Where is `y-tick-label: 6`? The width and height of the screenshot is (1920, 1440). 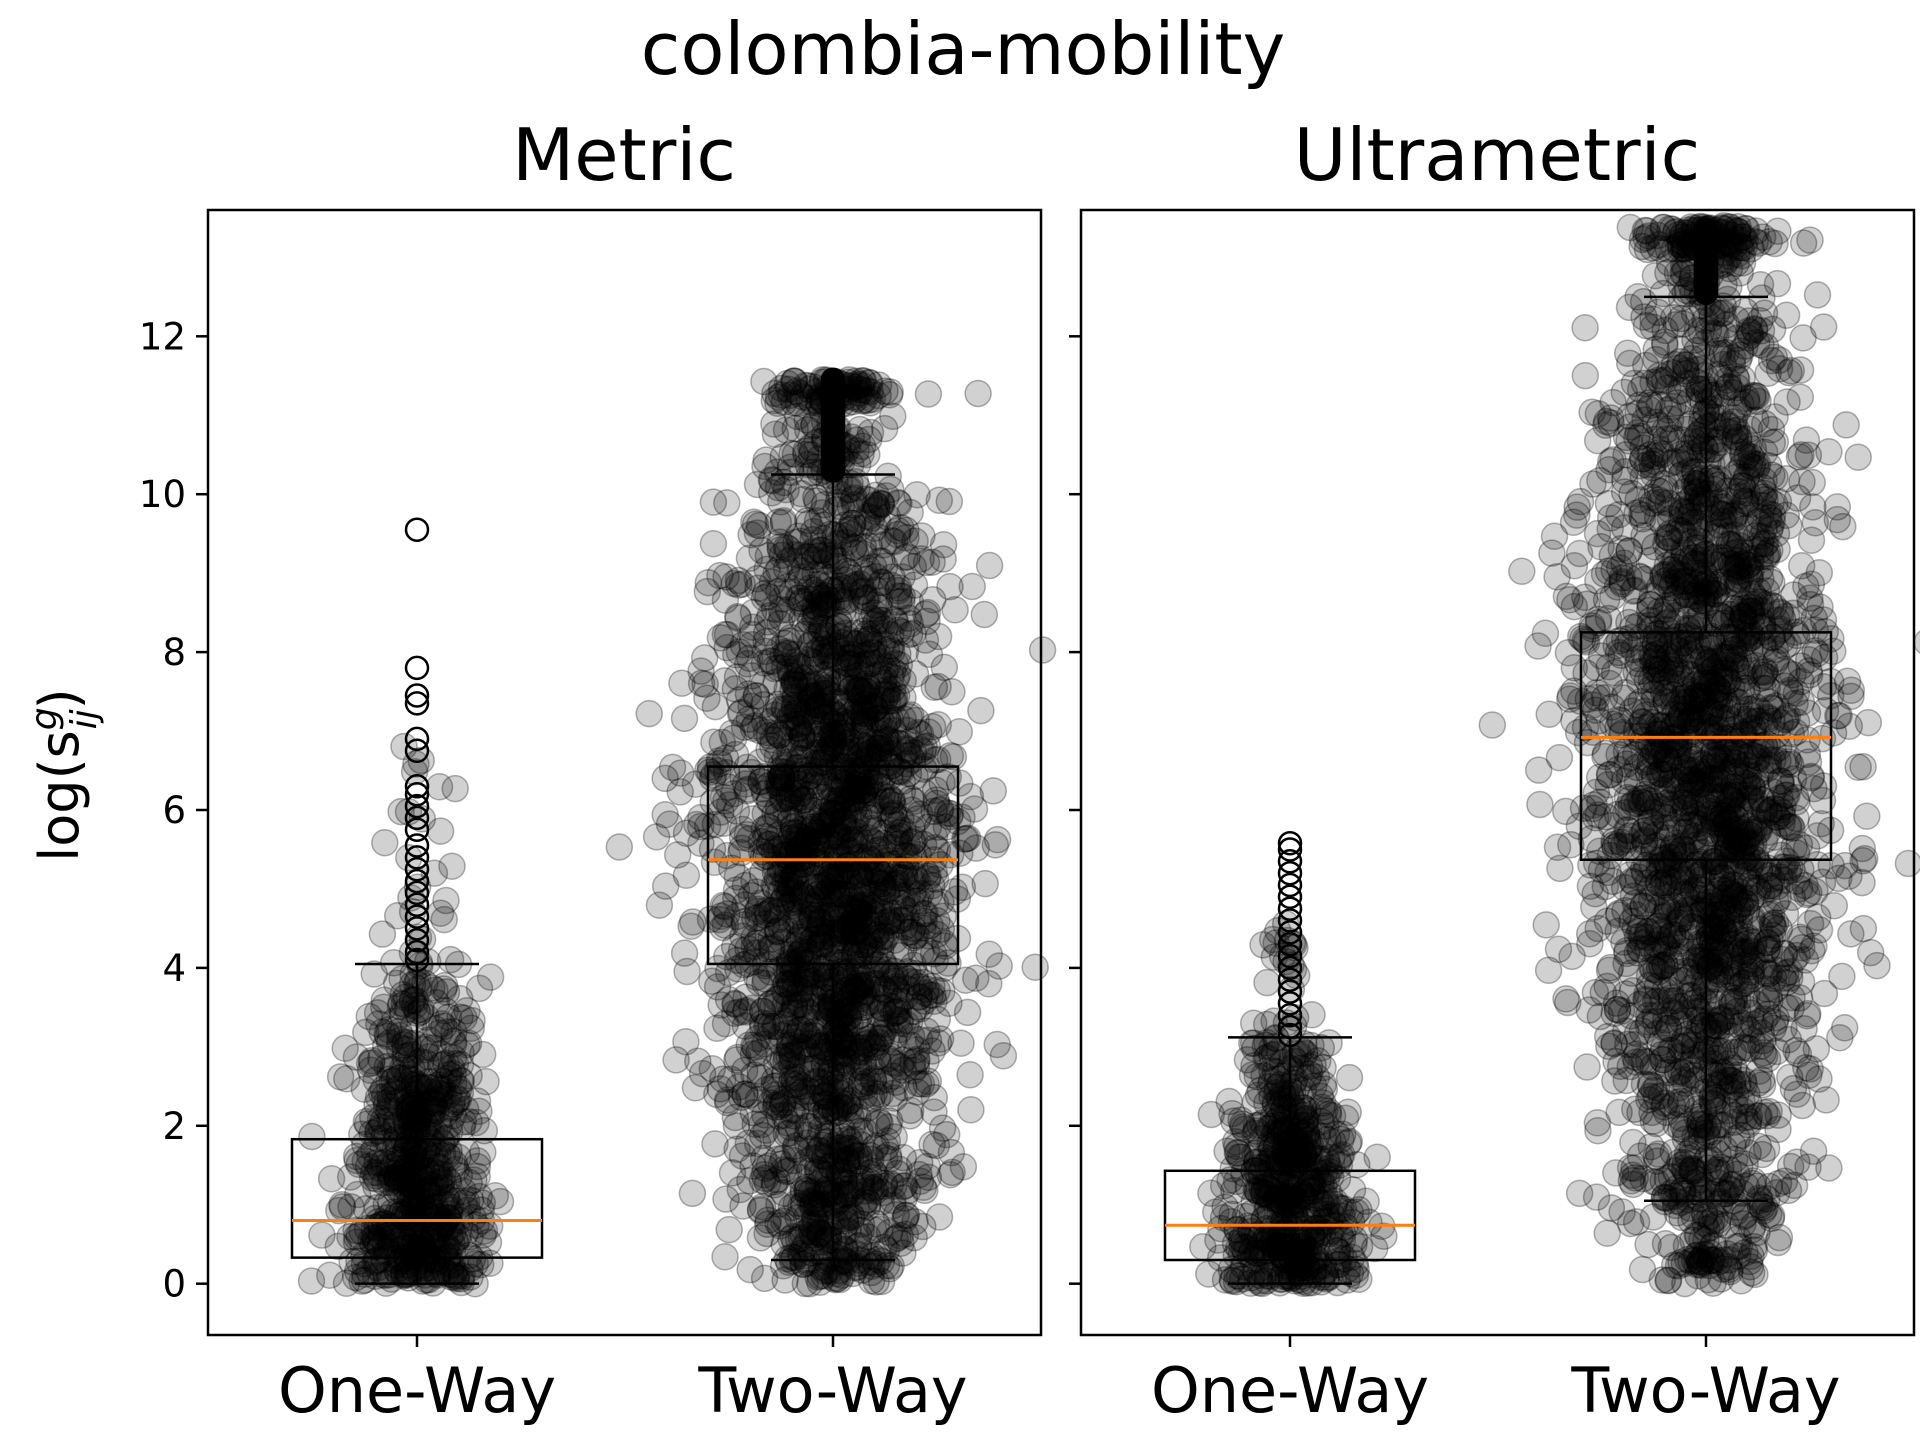 y-tick-label: 6 is located at coordinates (174, 810).